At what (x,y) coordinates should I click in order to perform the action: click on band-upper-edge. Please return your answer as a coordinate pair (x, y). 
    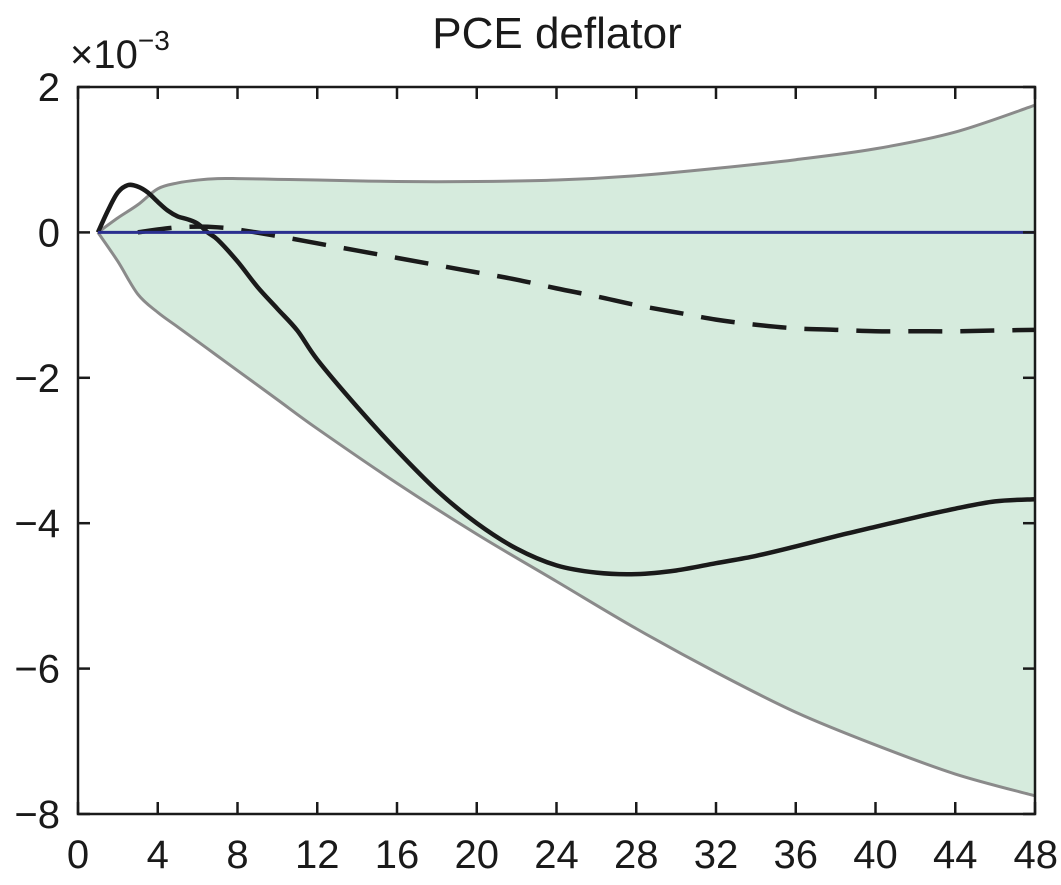
    Looking at the image, I should click on (566, 168).